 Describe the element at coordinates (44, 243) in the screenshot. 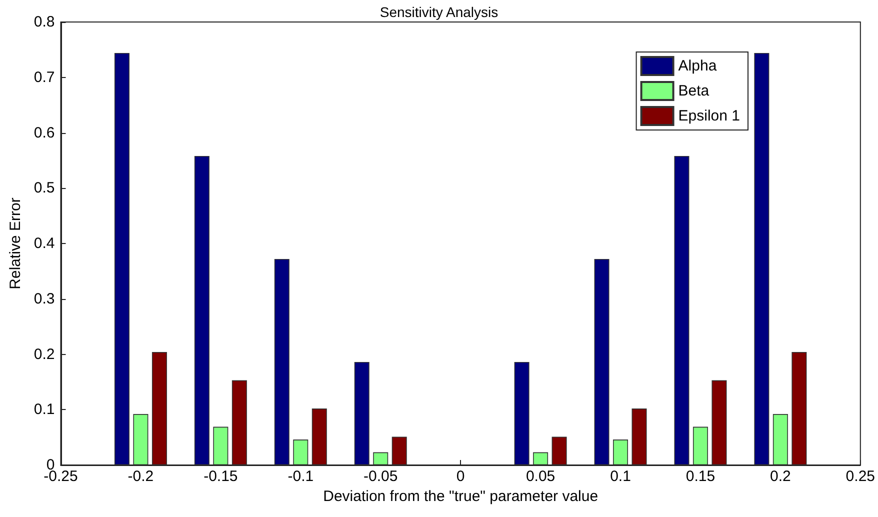

I see `y-tick-label: 0.4` at that location.